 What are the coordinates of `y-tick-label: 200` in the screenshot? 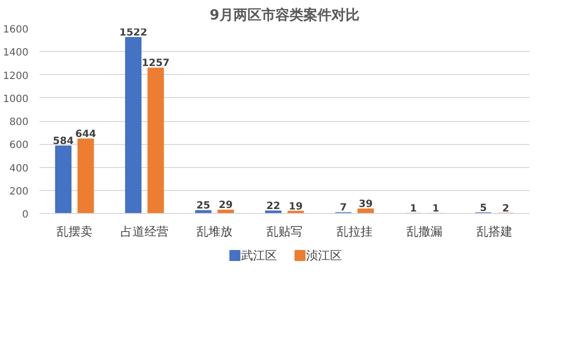 It's located at (19, 192).